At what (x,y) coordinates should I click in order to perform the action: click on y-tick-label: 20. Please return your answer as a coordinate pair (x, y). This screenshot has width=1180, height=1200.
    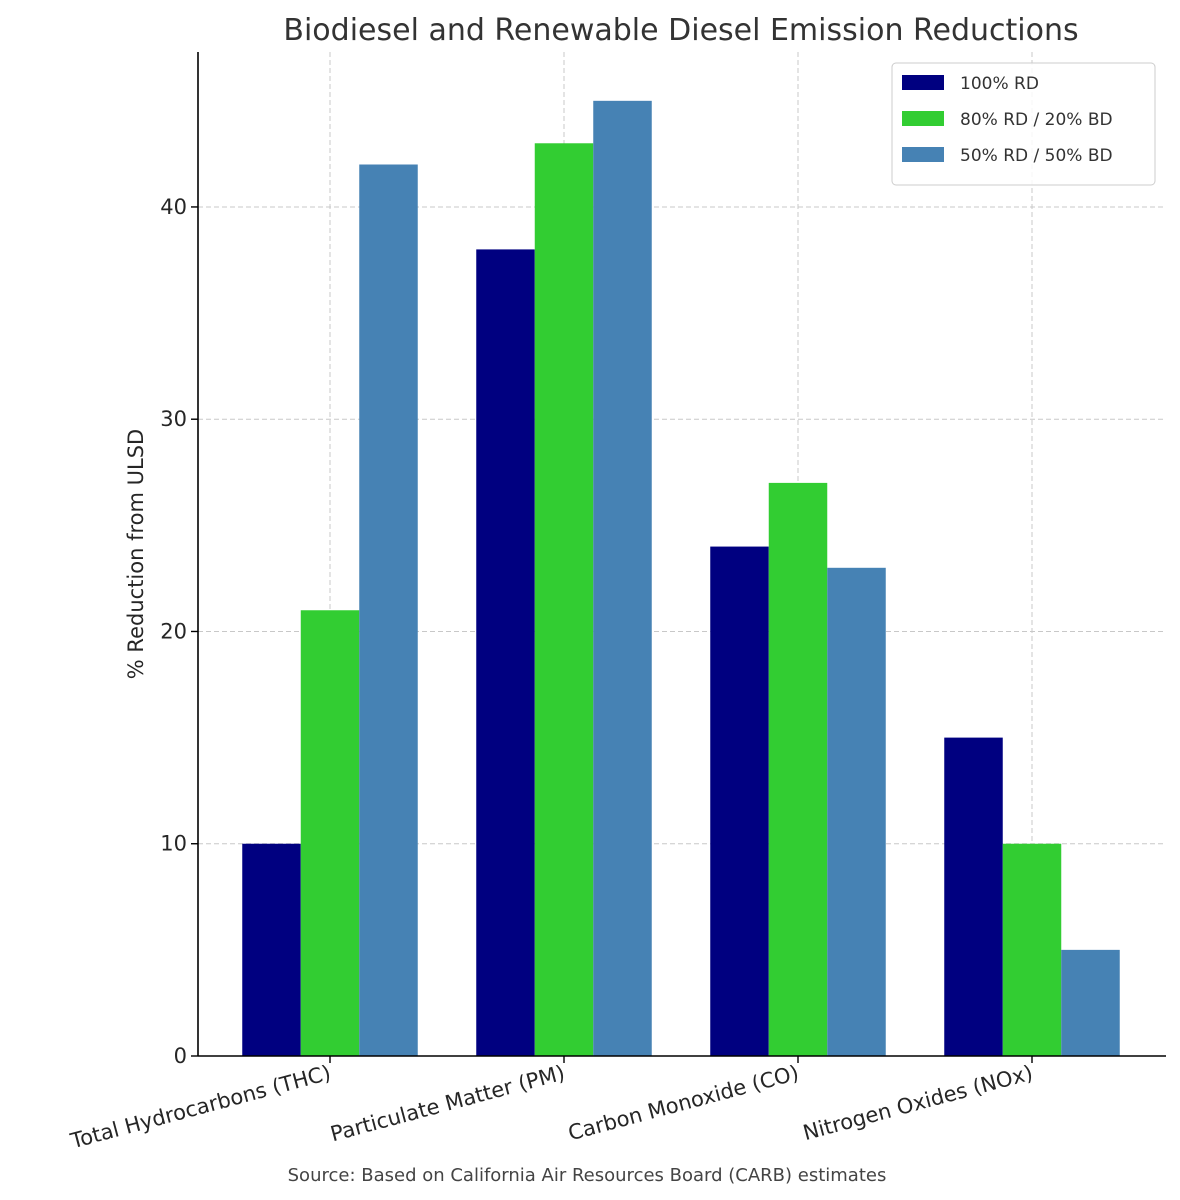
    Looking at the image, I should click on (173, 631).